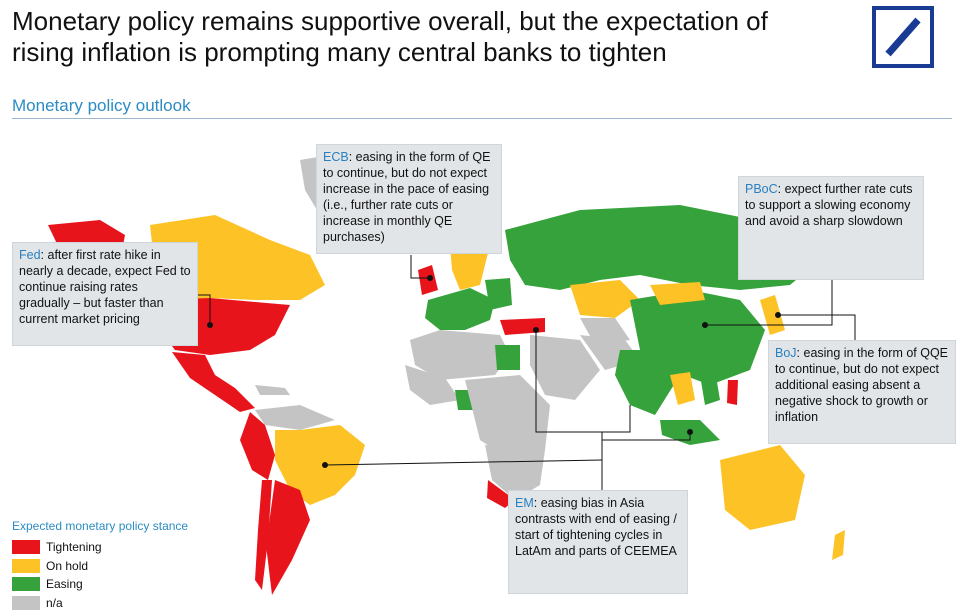 Image resolution: width=960 pixels, height=612 pixels. What do you see at coordinates (903, 37) in the screenshot?
I see `deutsche-bank-logo` at bounding box center [903, 37].